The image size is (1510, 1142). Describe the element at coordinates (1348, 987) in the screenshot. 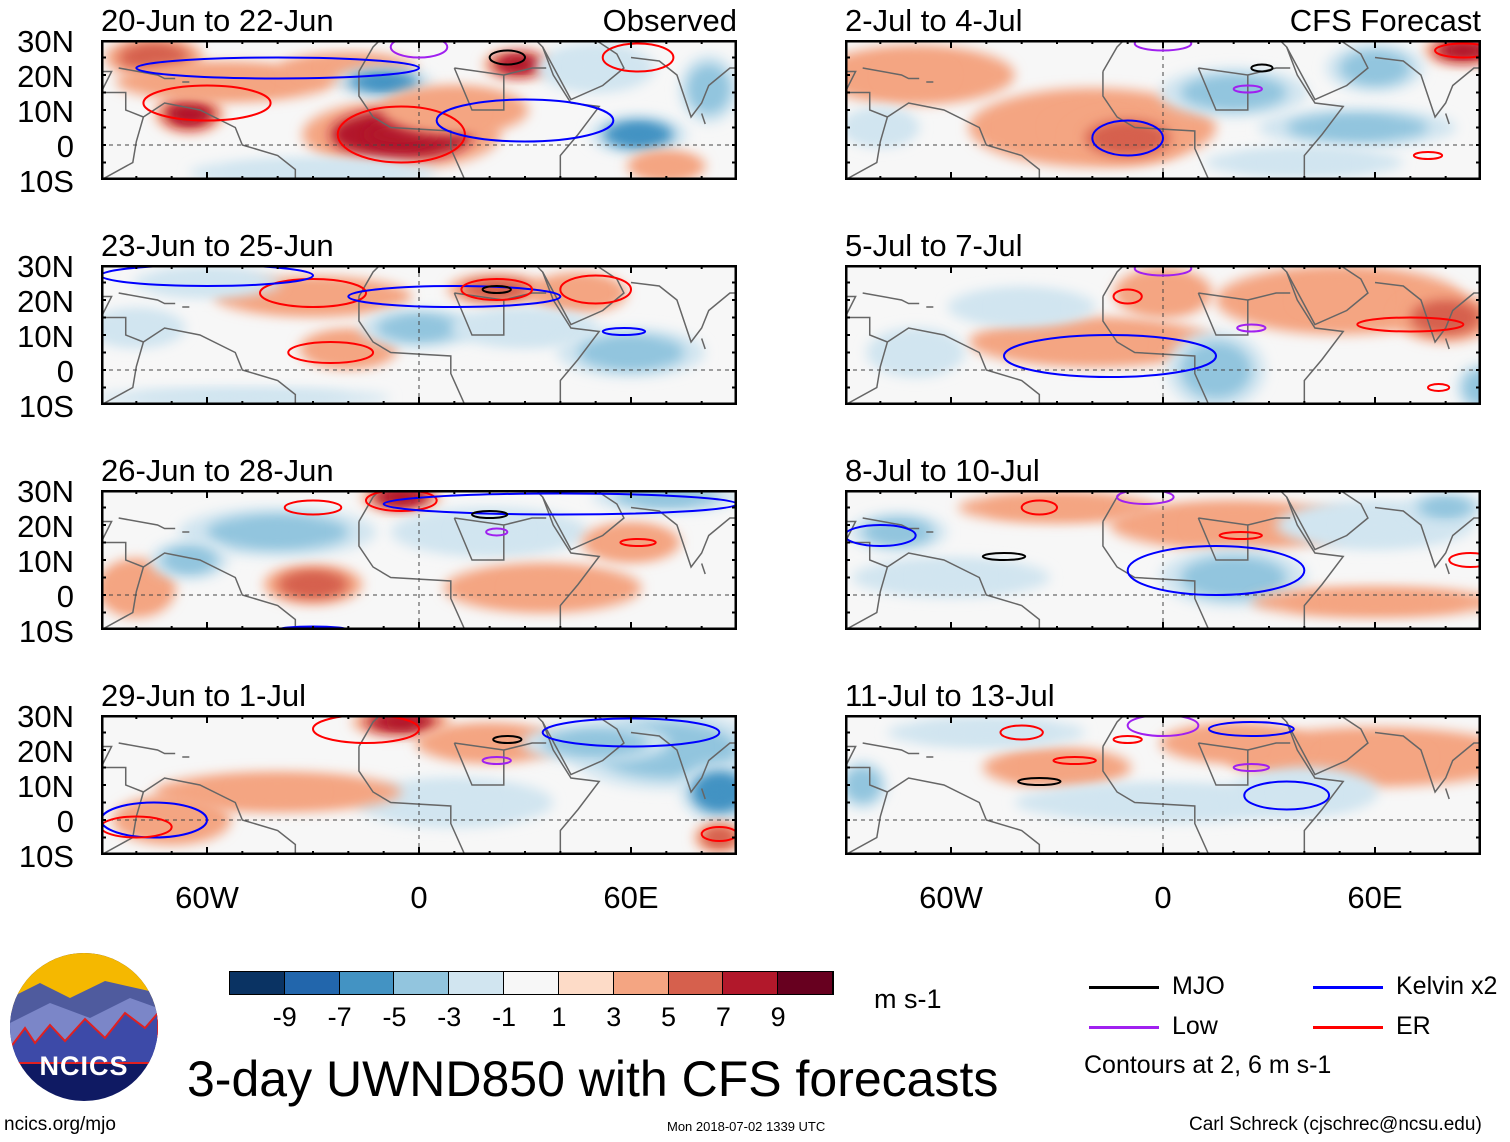

I see `legend-line-kelvin` at that location.